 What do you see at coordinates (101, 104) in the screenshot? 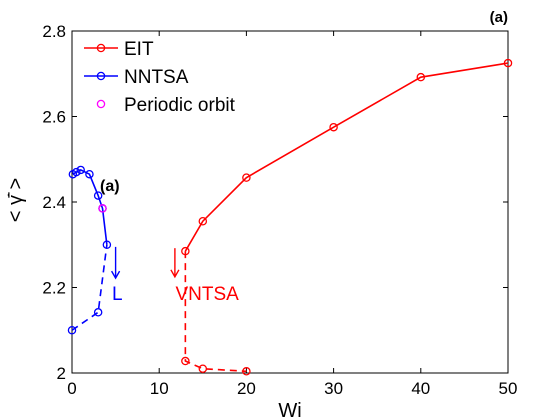
I see `legend-marker-periodic-orbit` at bounding box center [101, 104].